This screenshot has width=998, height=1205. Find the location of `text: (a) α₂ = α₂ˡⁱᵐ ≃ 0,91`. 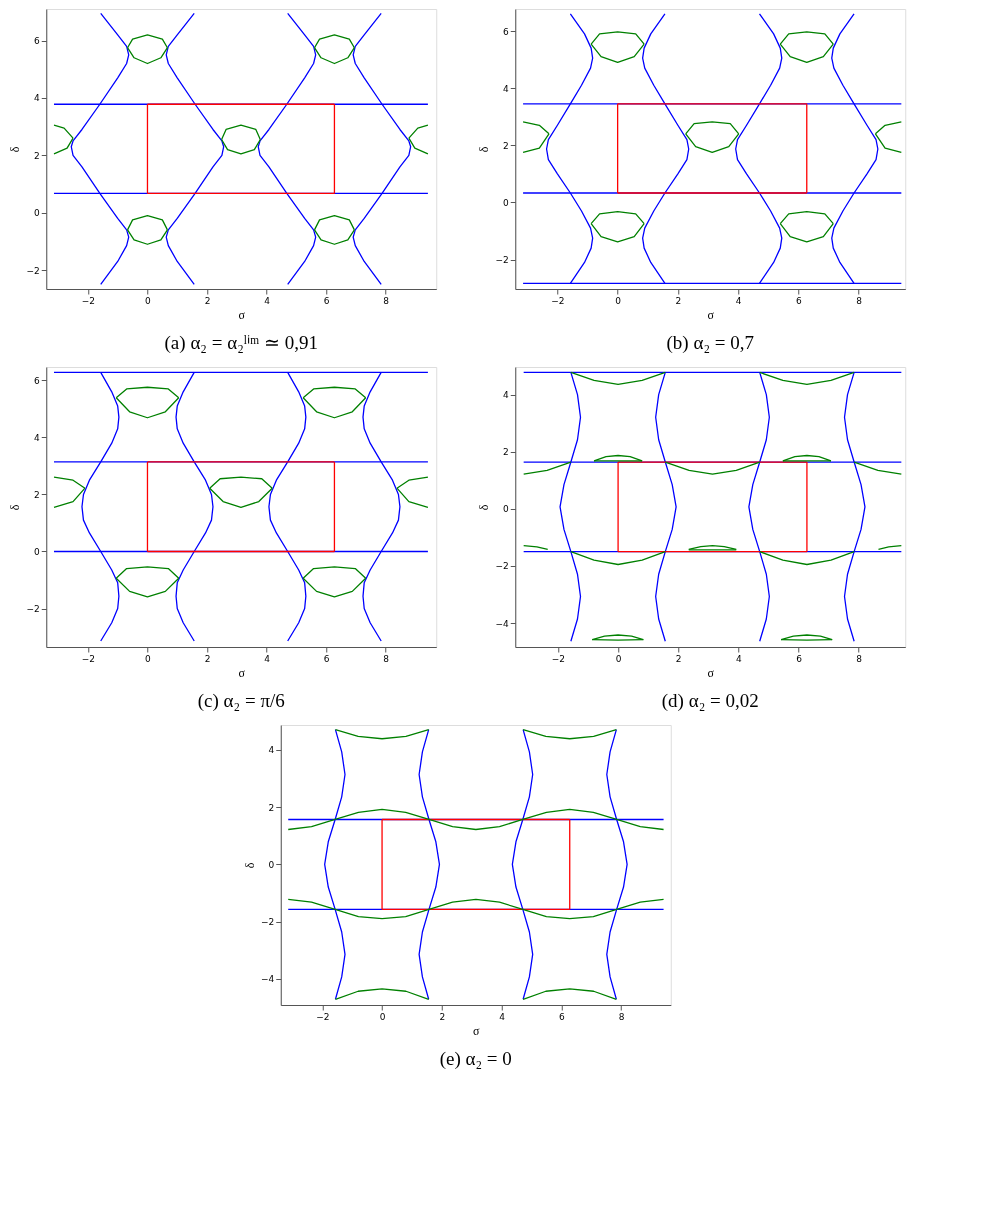

text: (a) α₂ = α₂ˡⁱᵐ ≃ 0,91 is located at coordinates (241, 343).